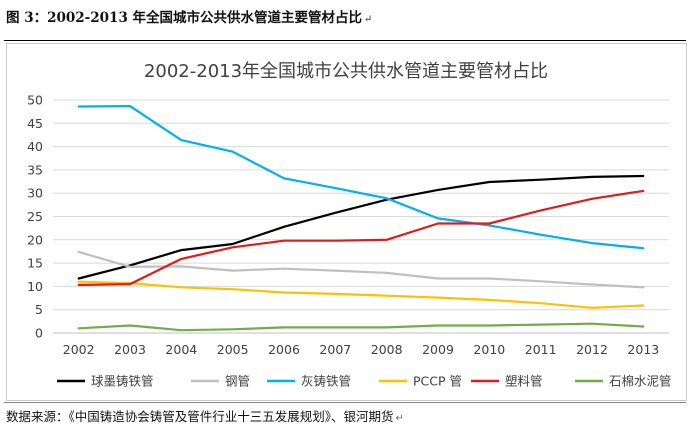 The image size is (690, 431). What do you see at coordinates (189, 18) in the screenshot?
I see `figure-caption: 图 3：2002-2013 年全国城市公共供水管道主要管材占比 ↵` at bounding box center [189, 18].